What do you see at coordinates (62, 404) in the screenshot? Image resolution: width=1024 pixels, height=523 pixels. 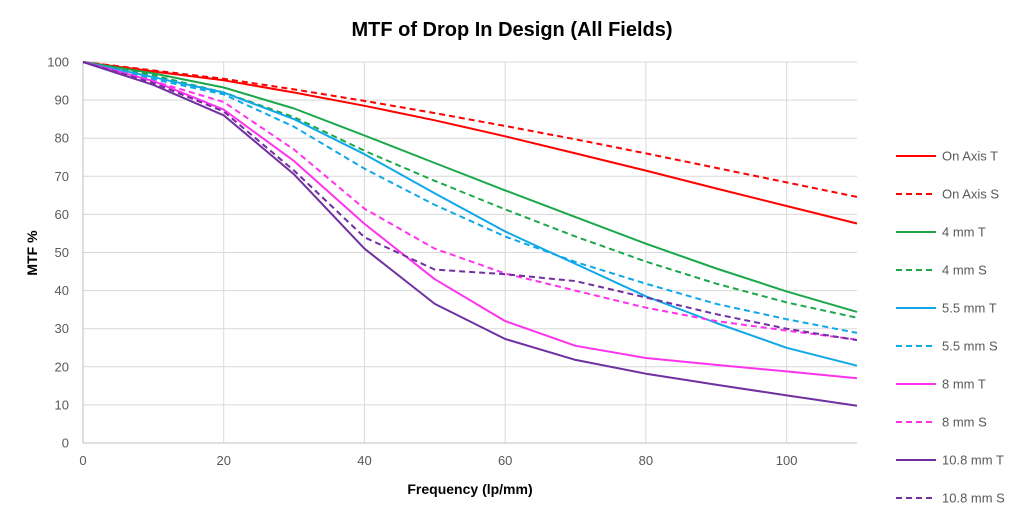 I see `y-tick-label: 10` at bounding box center [62, 404].